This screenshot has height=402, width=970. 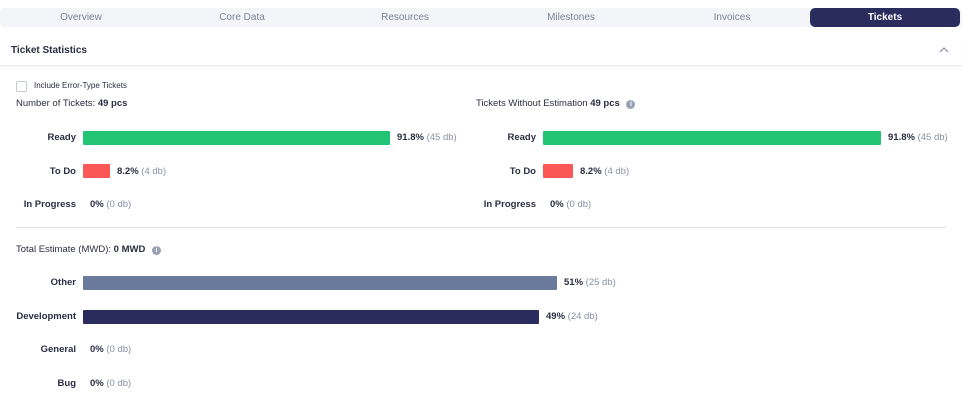 I want to click on heading-label: Total Estimate (MWD):, so click(x=64, y=249).